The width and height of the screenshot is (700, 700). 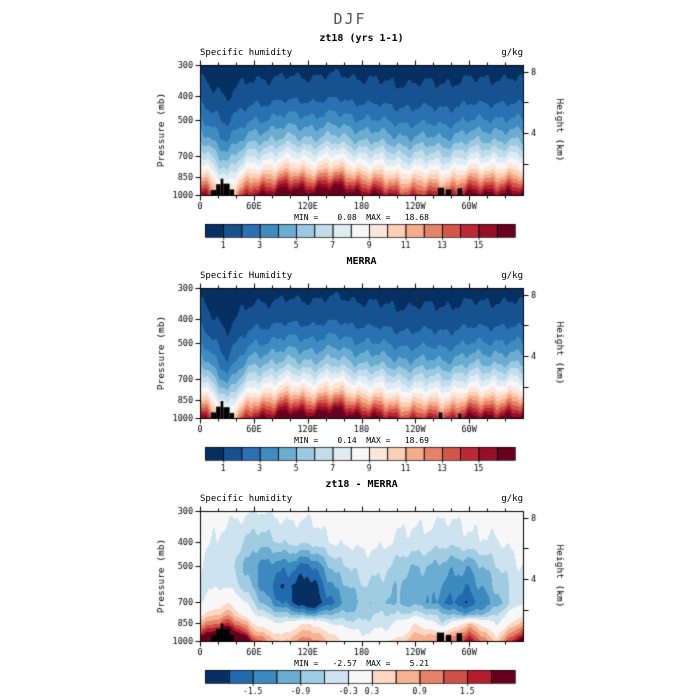 What do you see at coordinates (350, 683) in the screenshot?
I see `colorbar-canvas-diff` at bounding box center [350, 683].